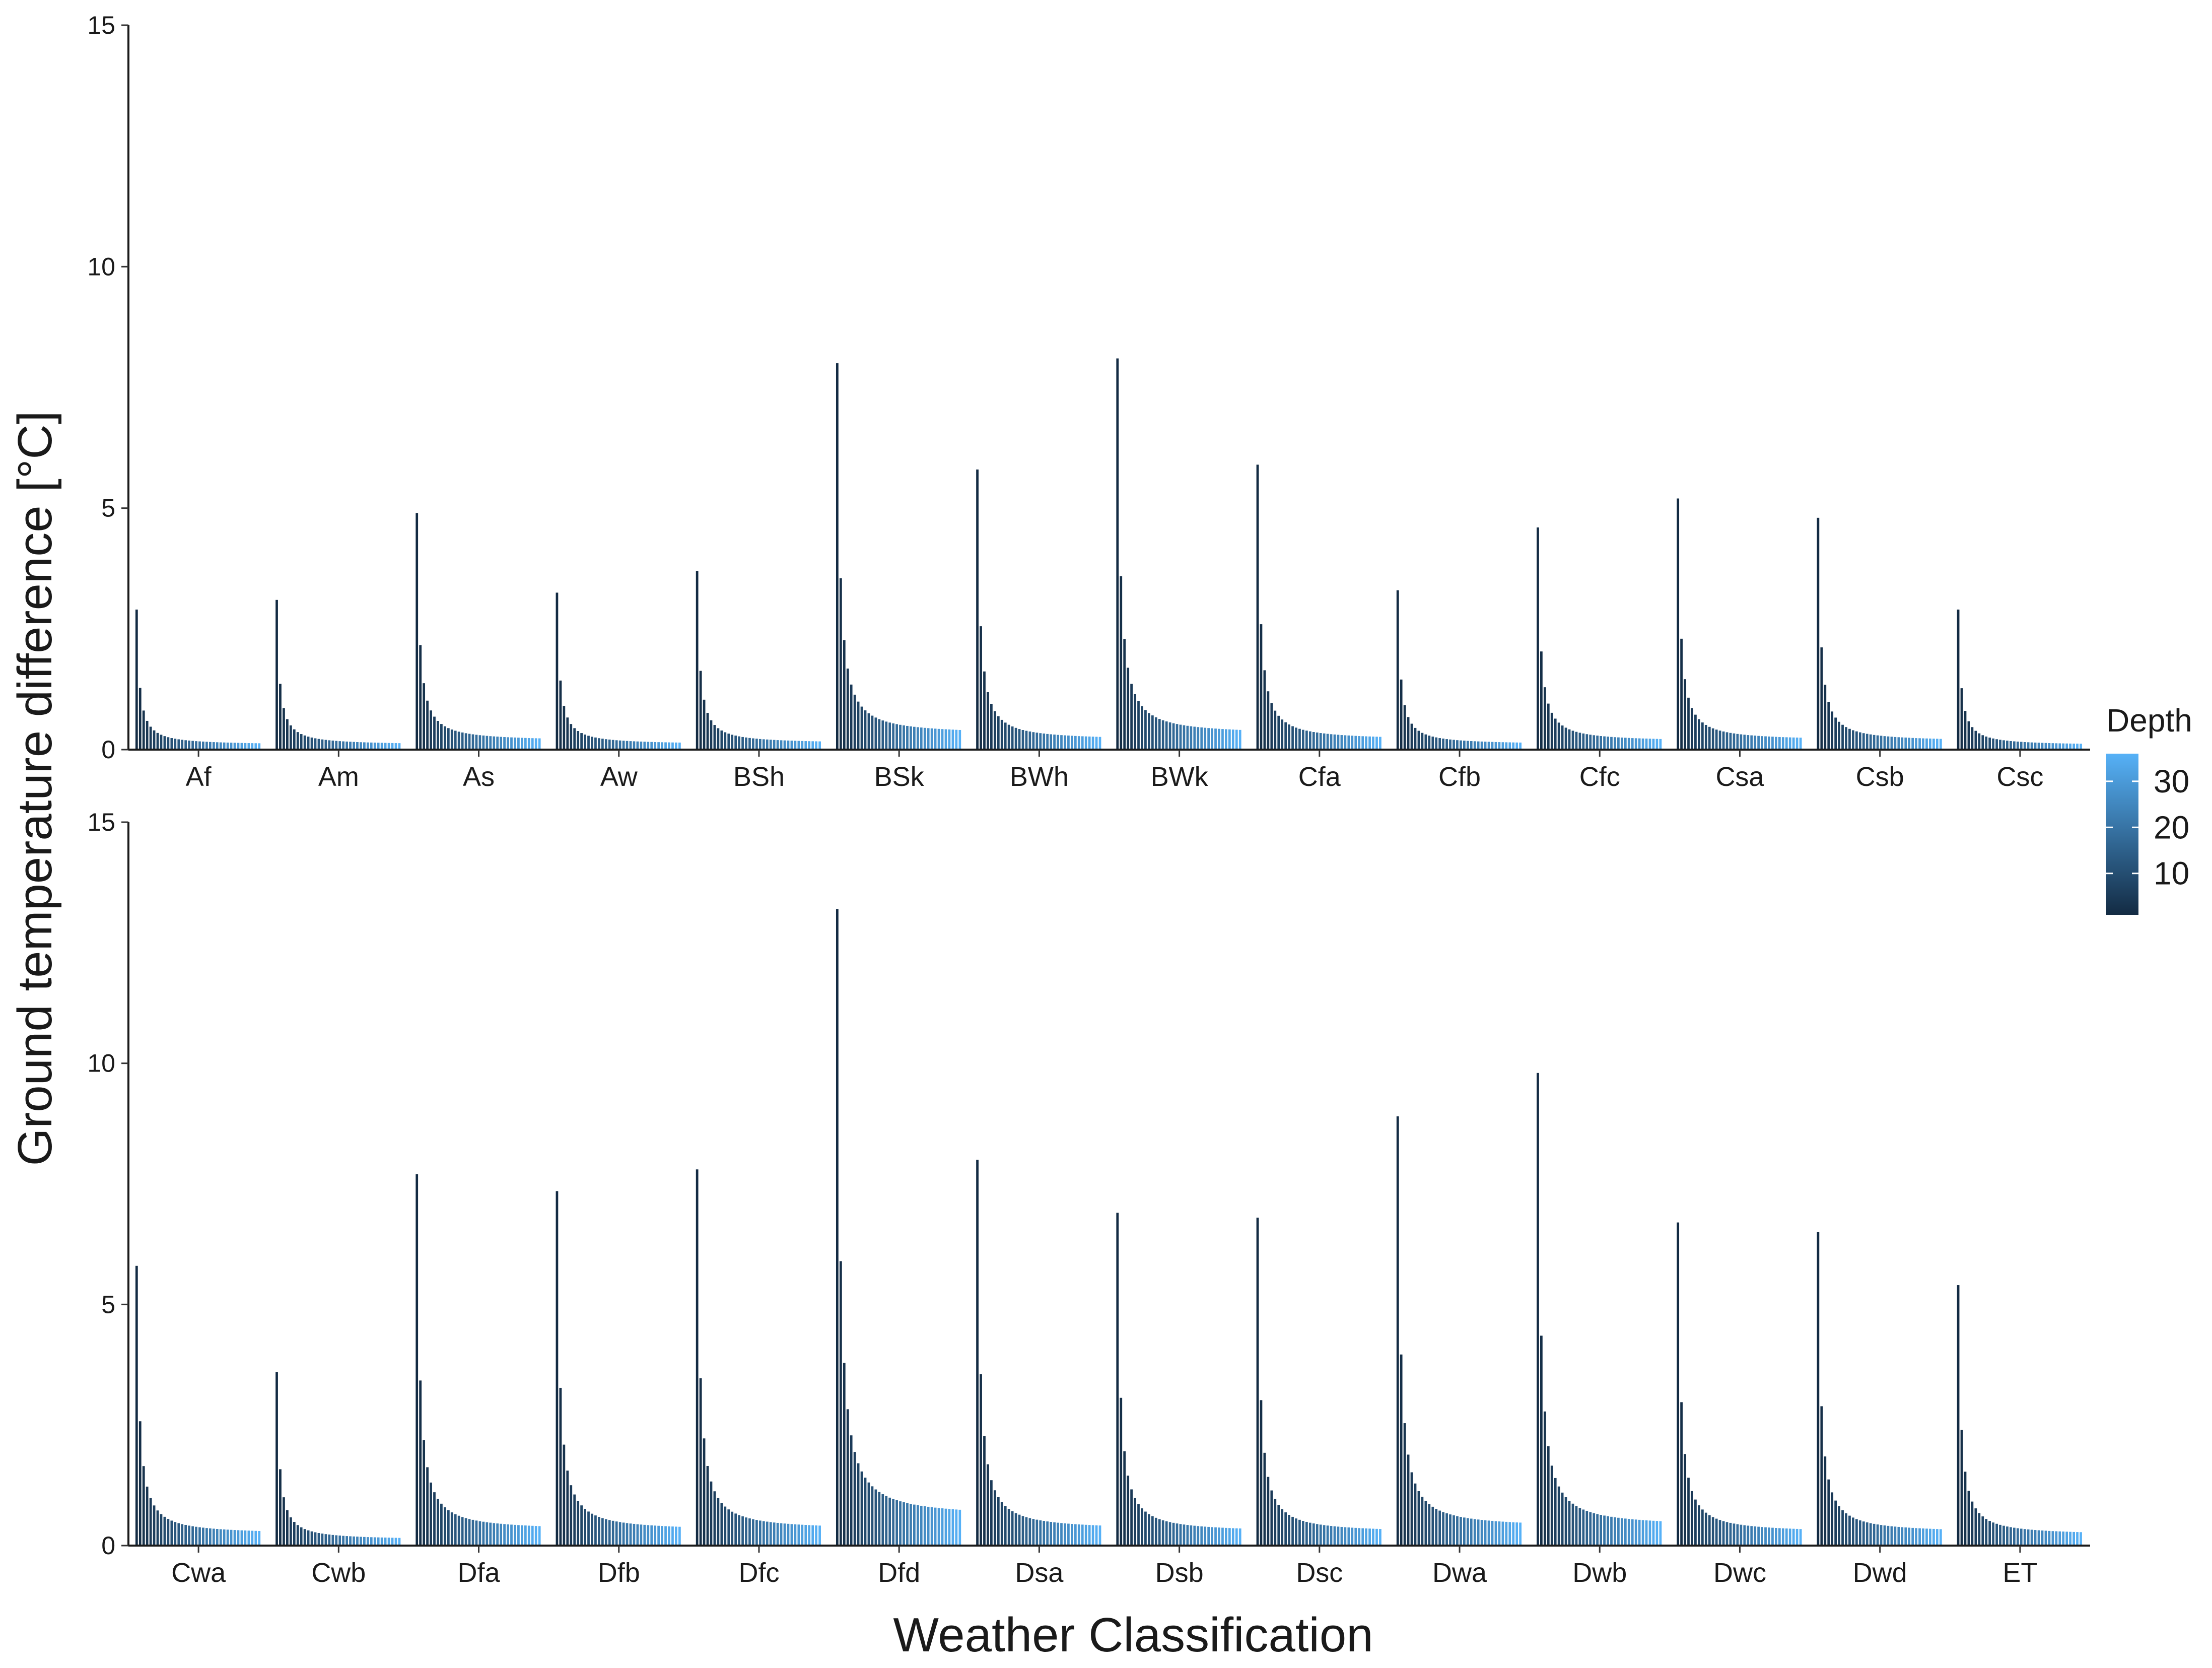  I want to click on x-tick-label-As: As, so click(479, 777).